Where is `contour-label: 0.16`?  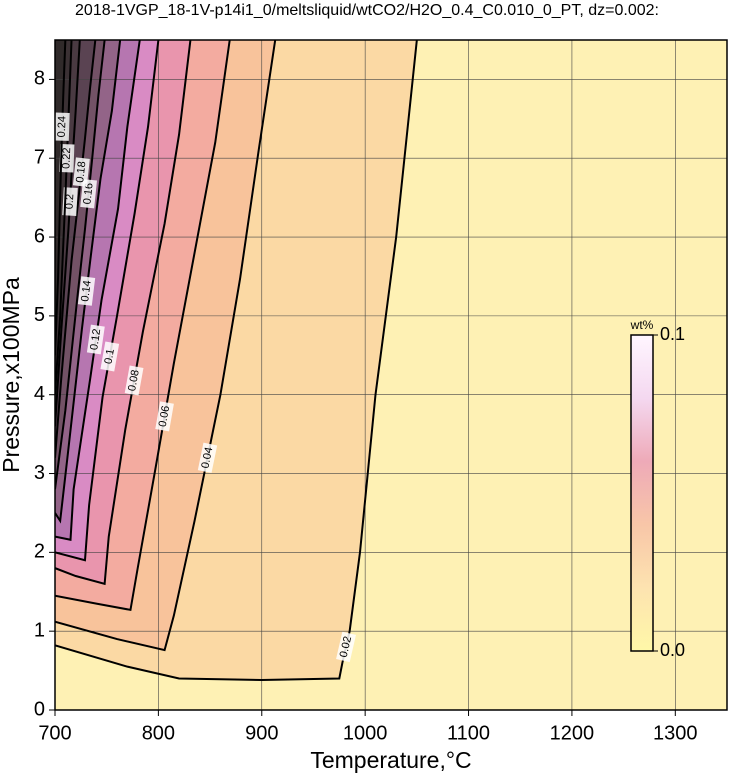 contour-label: 0.16 is located at coordinates (88, 193).